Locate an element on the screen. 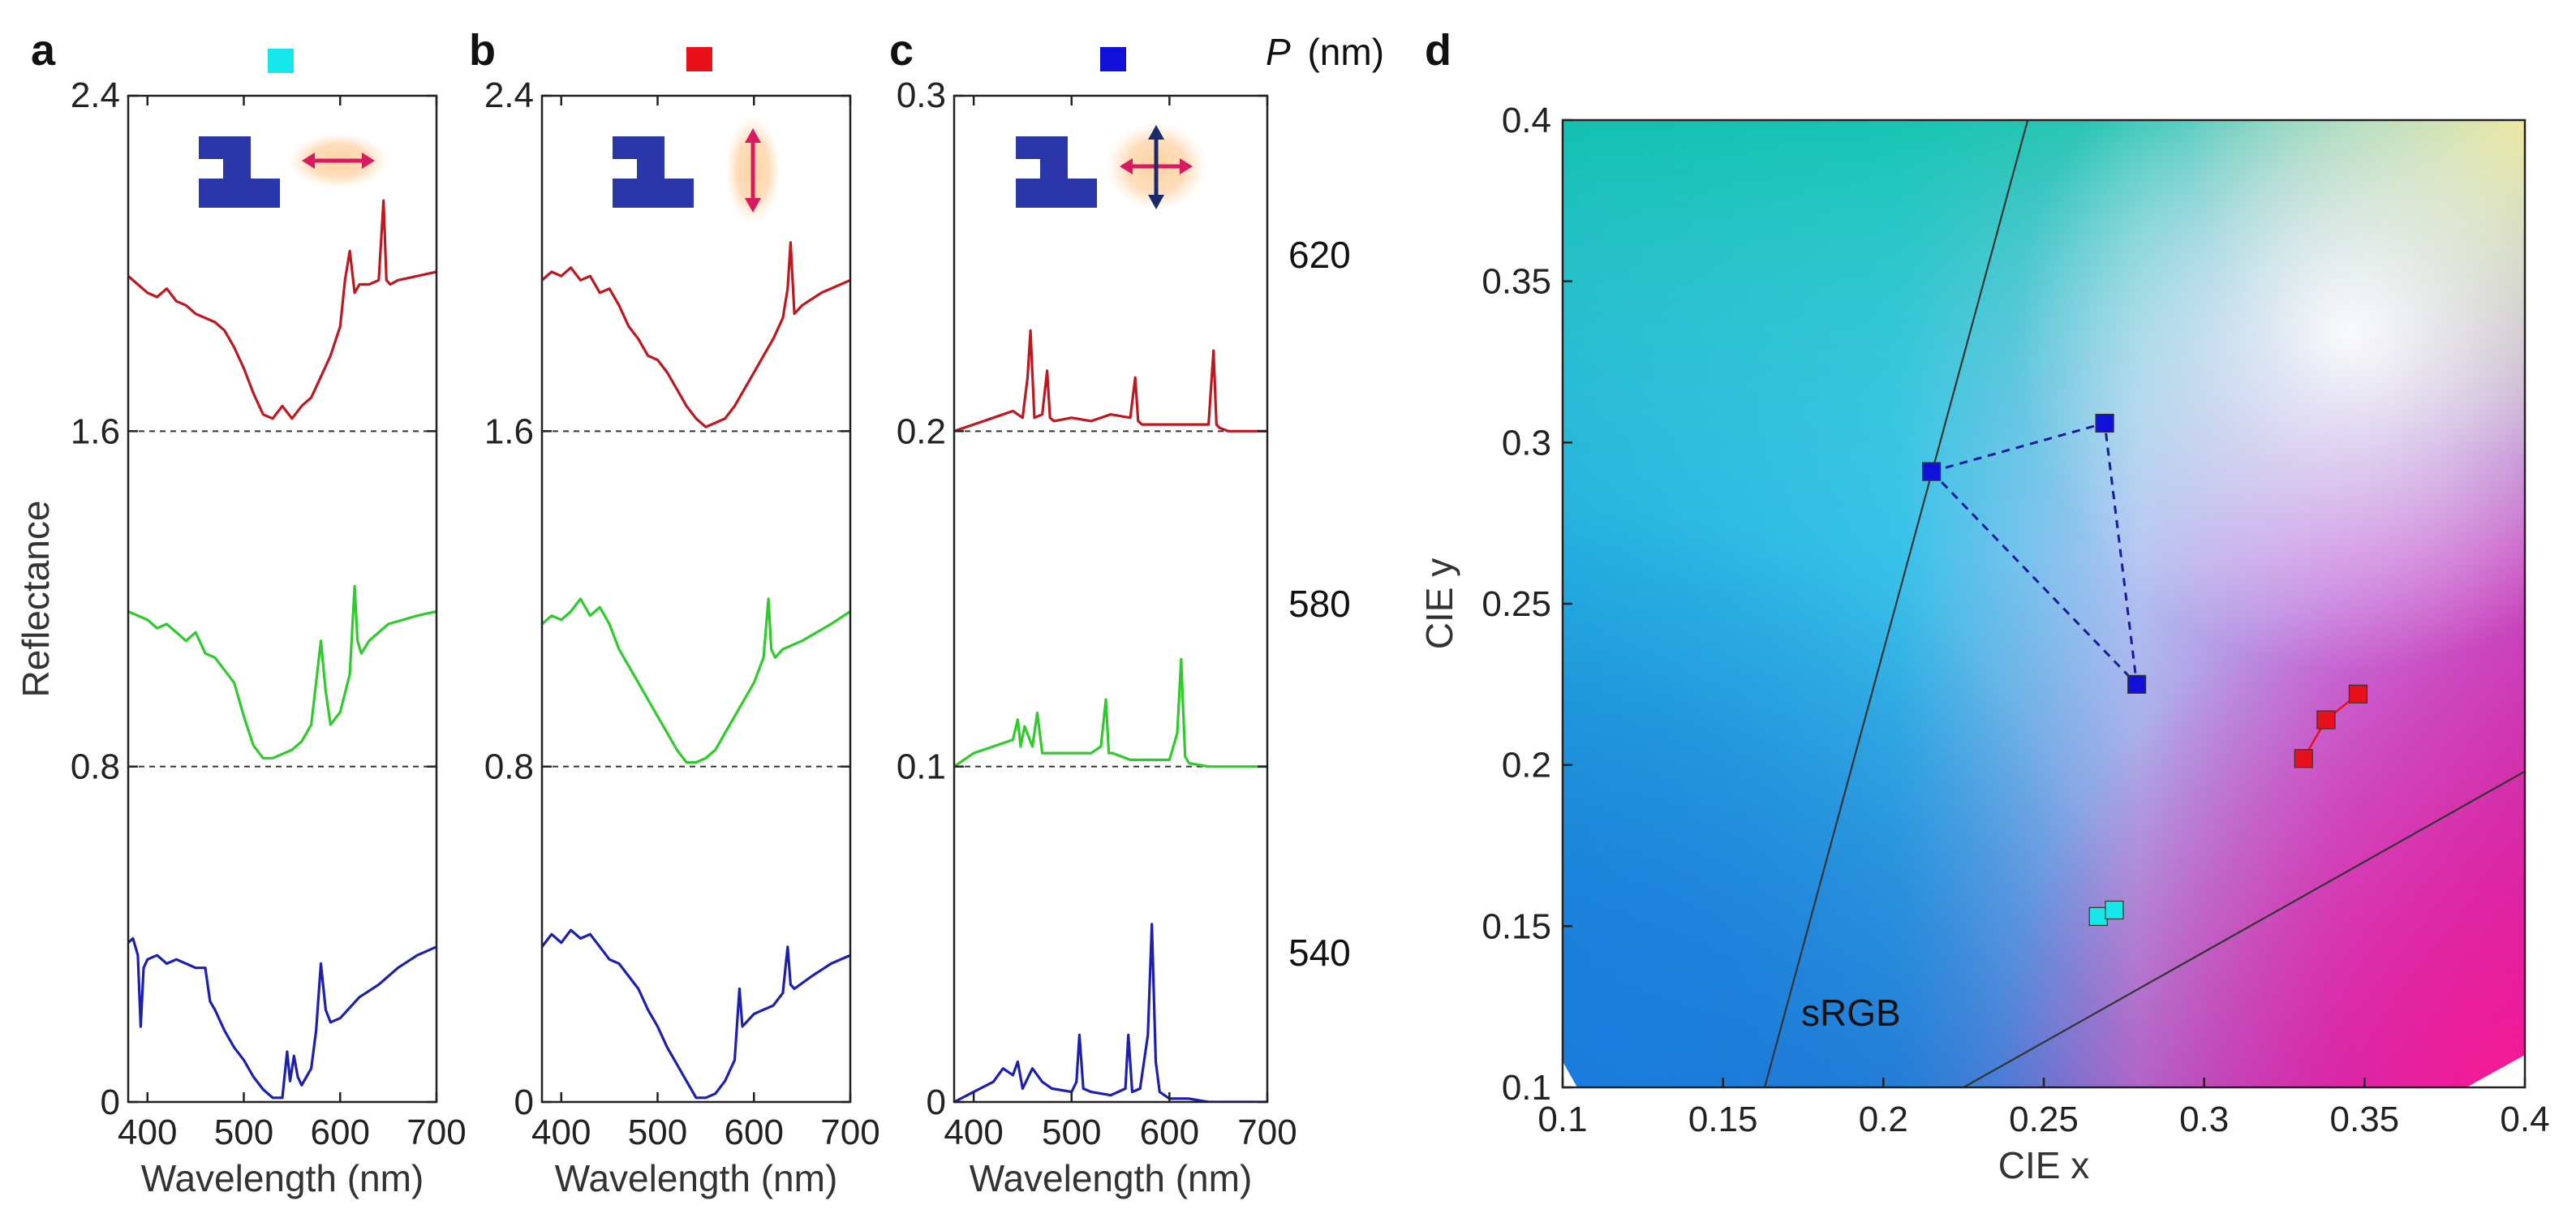 The width and height of the screenshot is (2576, 1231). panel-c-spectra: 0 0.1 0.2 0.3 400 500 600 700 Wavelength (nm) is located at coordinates (1097, 637).